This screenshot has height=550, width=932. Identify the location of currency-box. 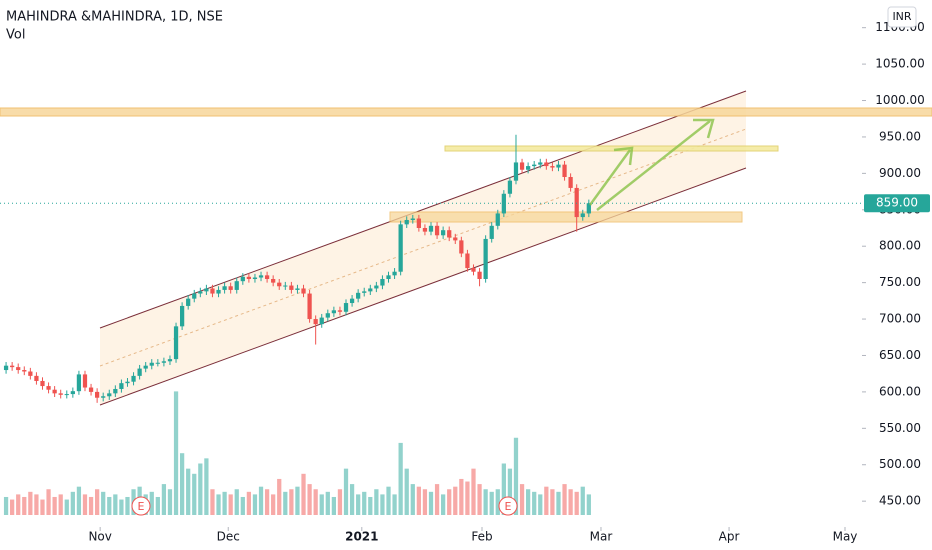
(902, 17).